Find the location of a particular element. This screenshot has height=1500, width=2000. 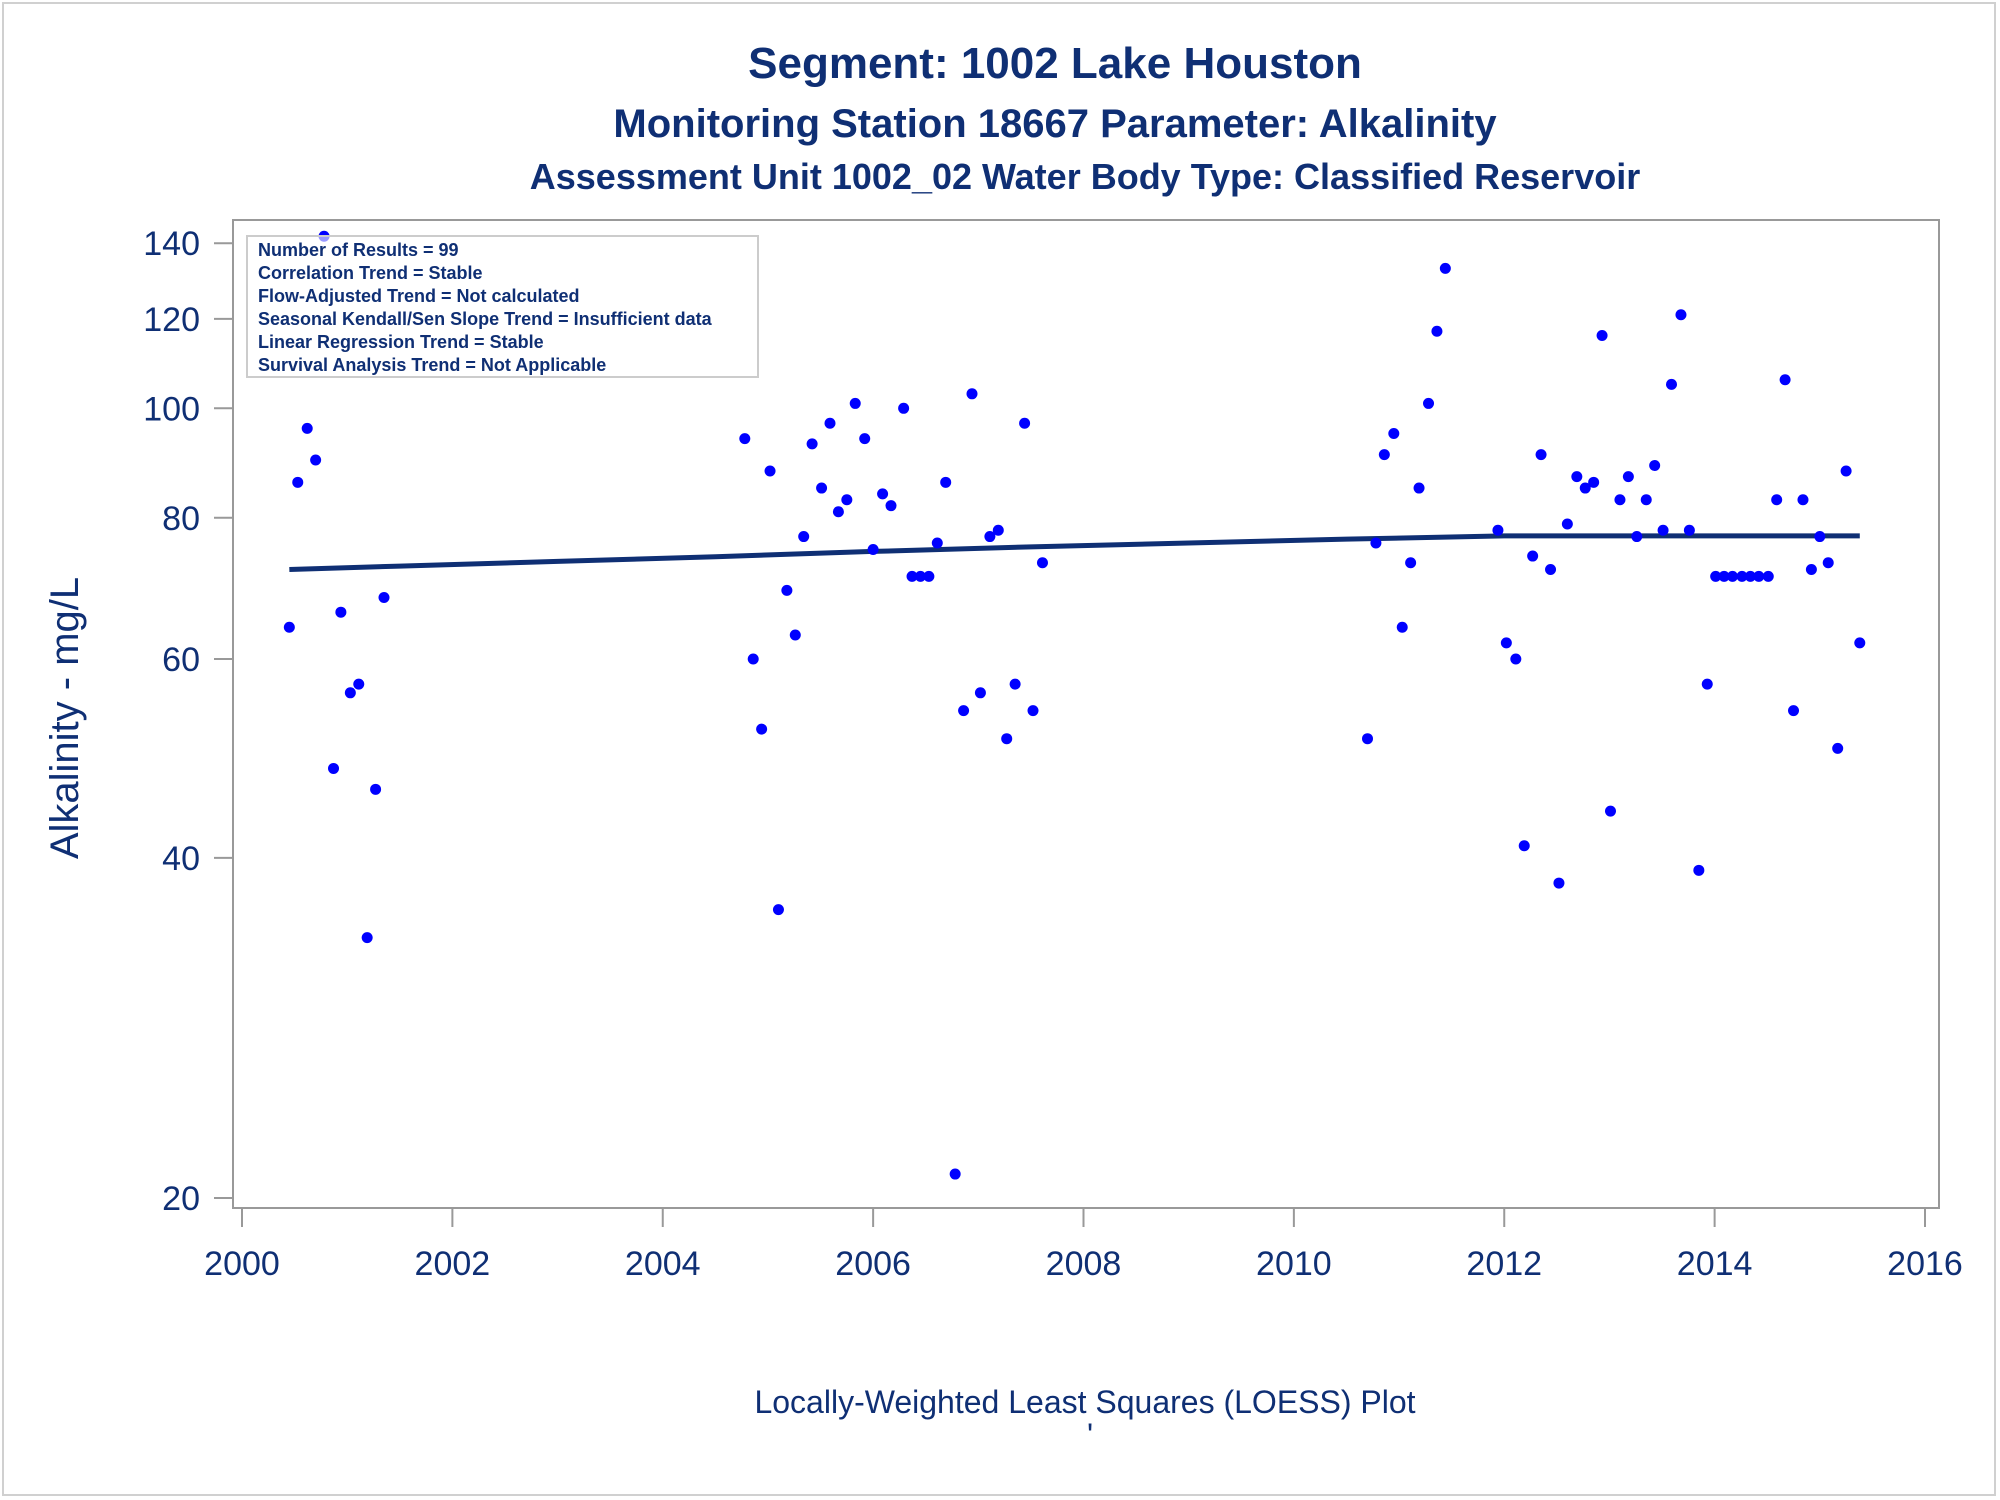

y-tick-label: 80 is located at coordinates (181, 519).